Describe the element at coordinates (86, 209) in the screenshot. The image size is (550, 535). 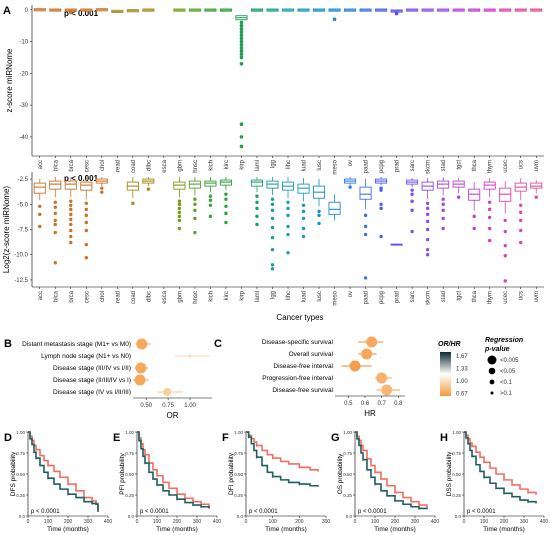
I see `bottom-outlier-cesc` at that location.